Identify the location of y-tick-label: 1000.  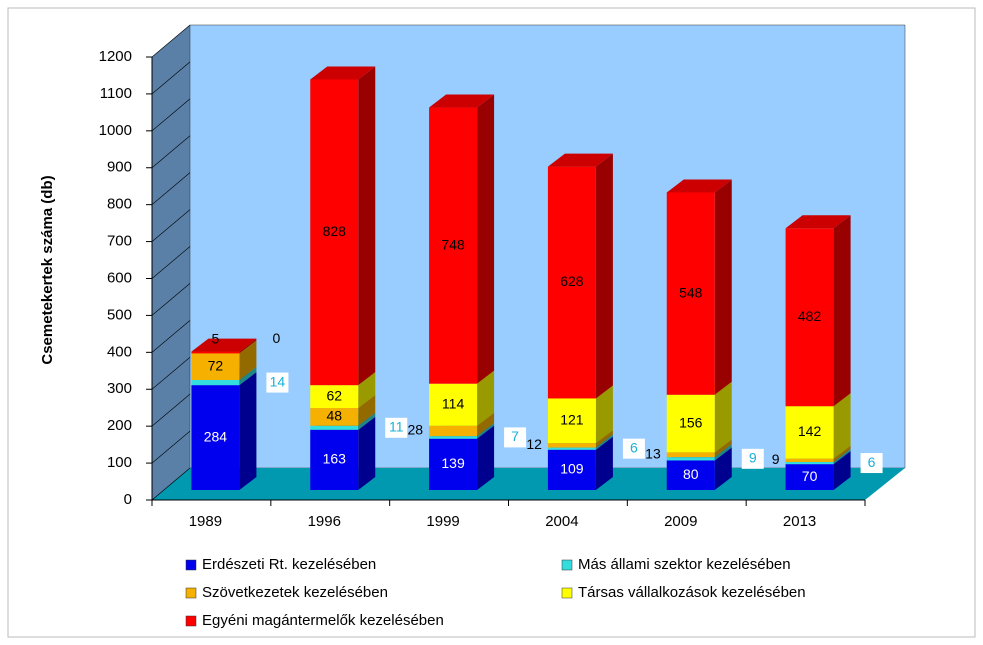
(115, 130).